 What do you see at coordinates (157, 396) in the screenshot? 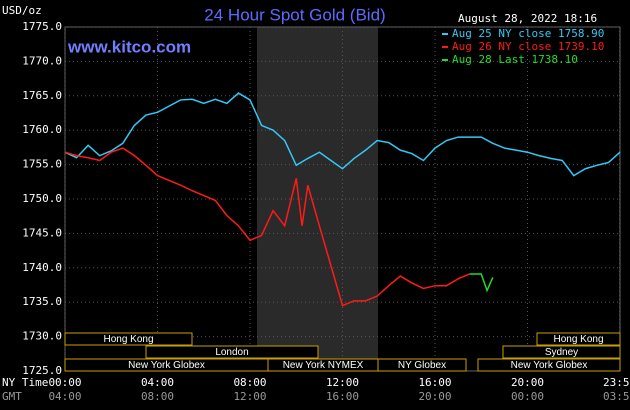
I see `x-tick-label-gmt: 08:00` at bounding box center [157, 396].